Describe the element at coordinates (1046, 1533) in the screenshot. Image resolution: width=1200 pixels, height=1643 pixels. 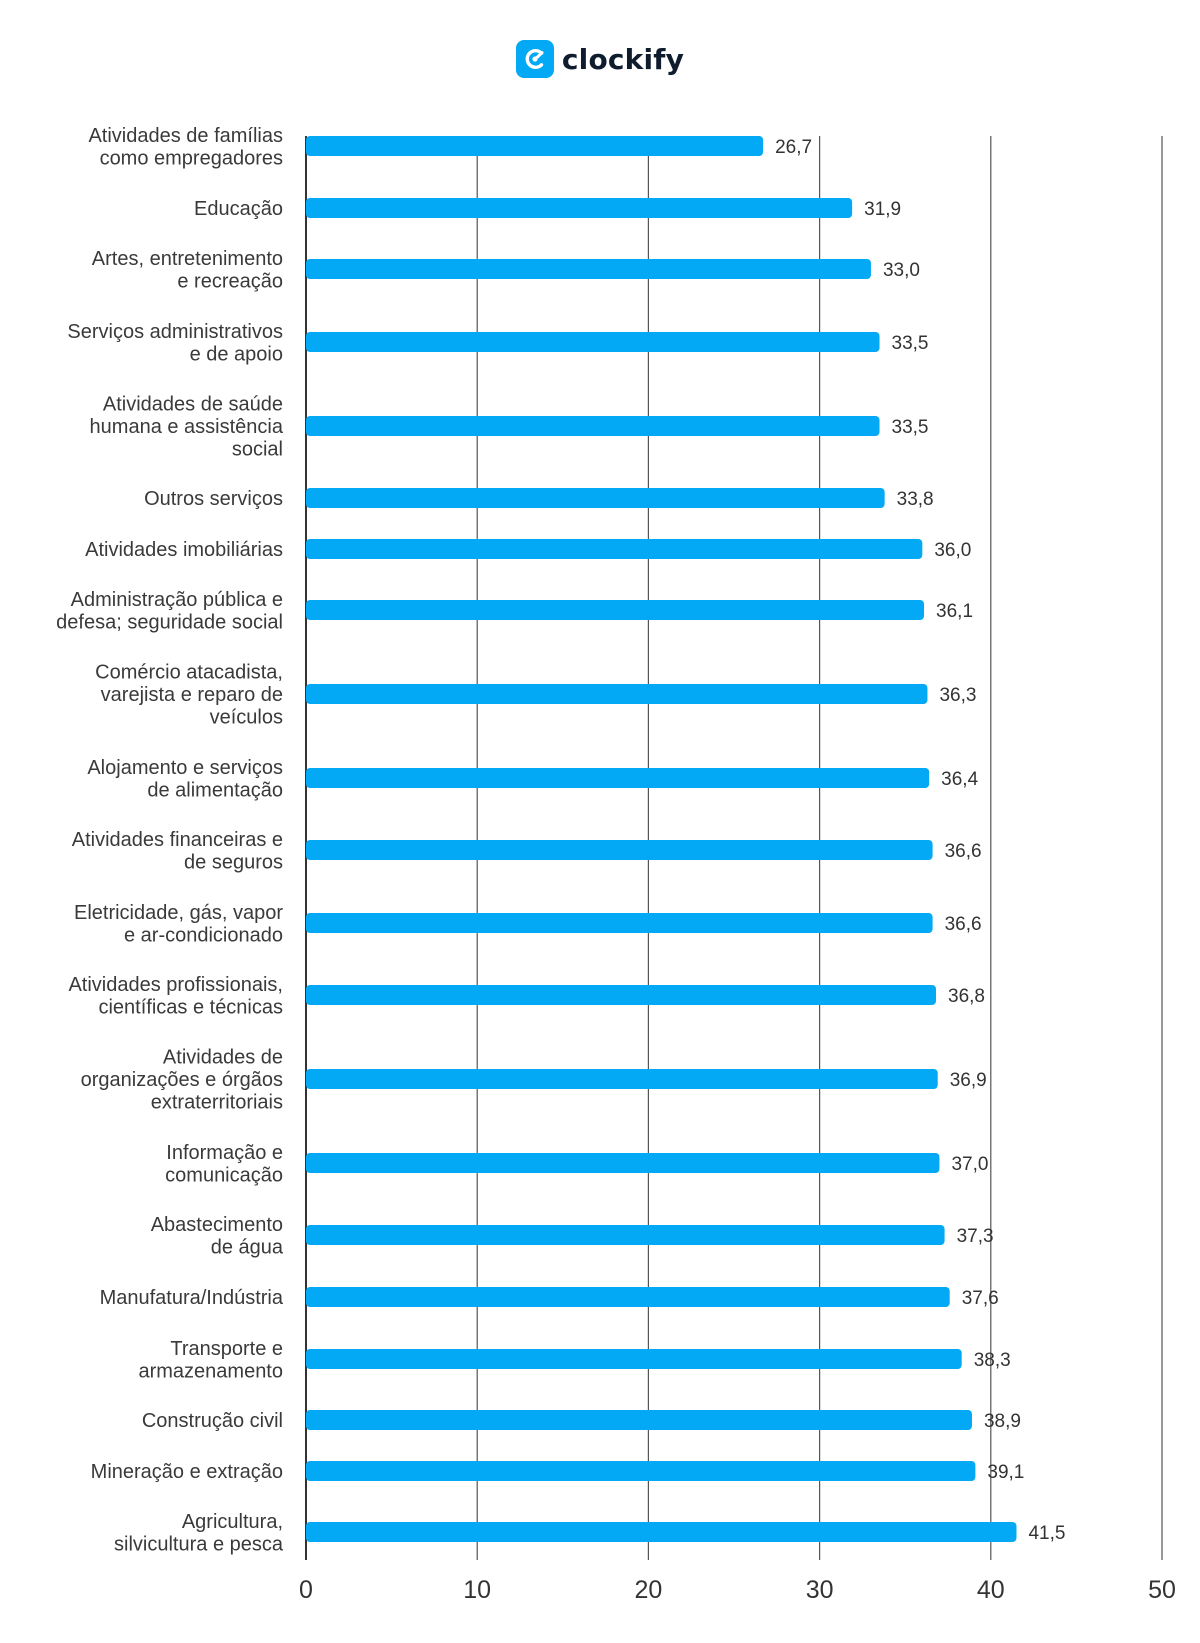
I see `bar-value-label: 41,5` at that location.